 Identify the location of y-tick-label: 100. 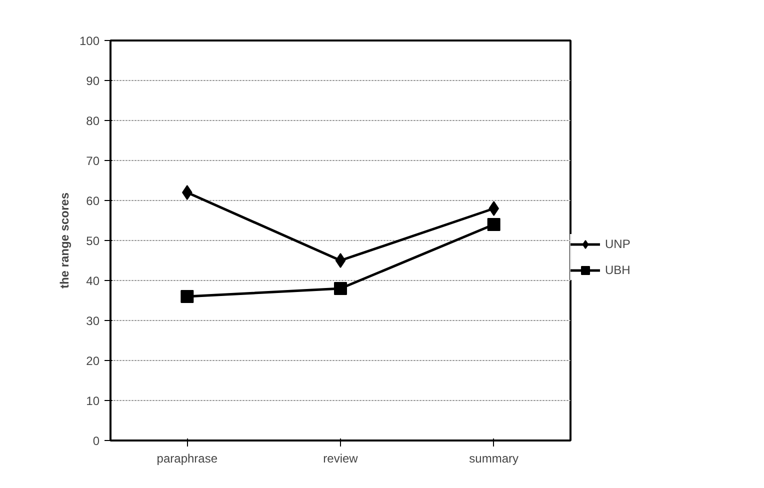
(89, 41).